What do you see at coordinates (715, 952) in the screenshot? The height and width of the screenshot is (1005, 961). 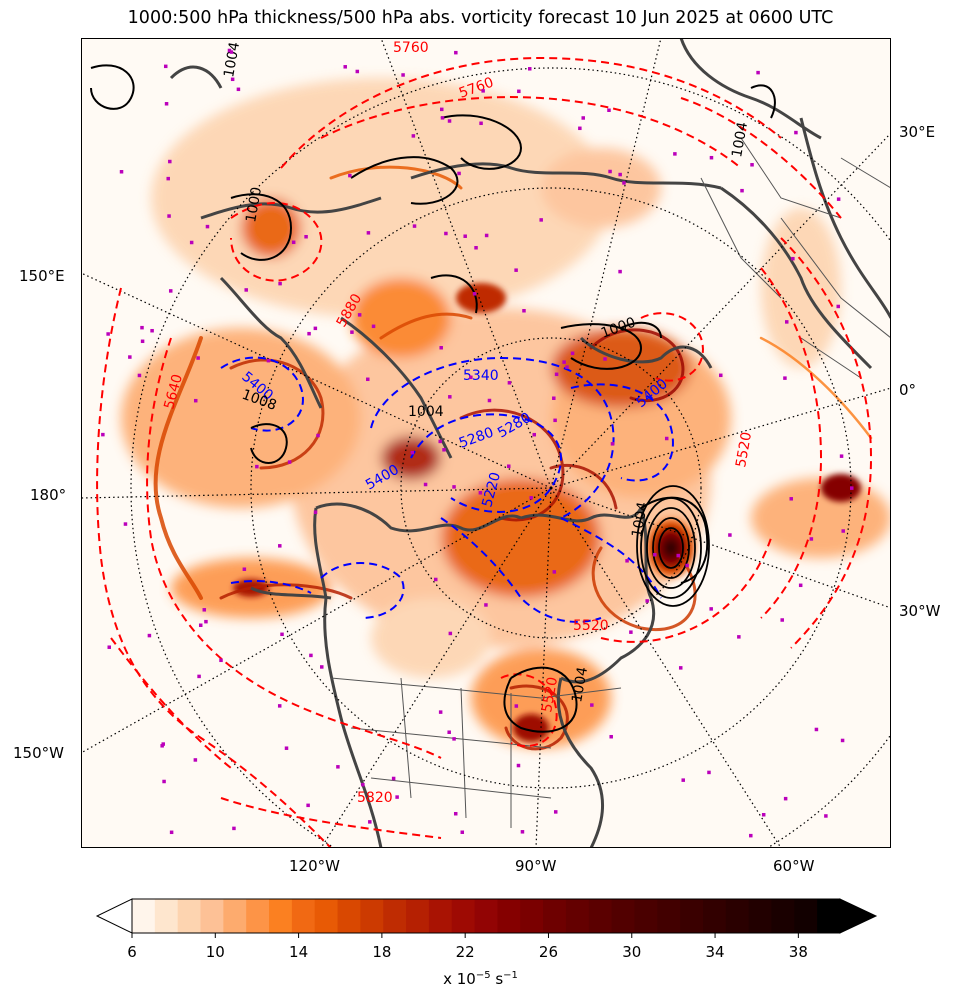 I see `colorbar-tick-label: 34` at bounding box center [715, 952].